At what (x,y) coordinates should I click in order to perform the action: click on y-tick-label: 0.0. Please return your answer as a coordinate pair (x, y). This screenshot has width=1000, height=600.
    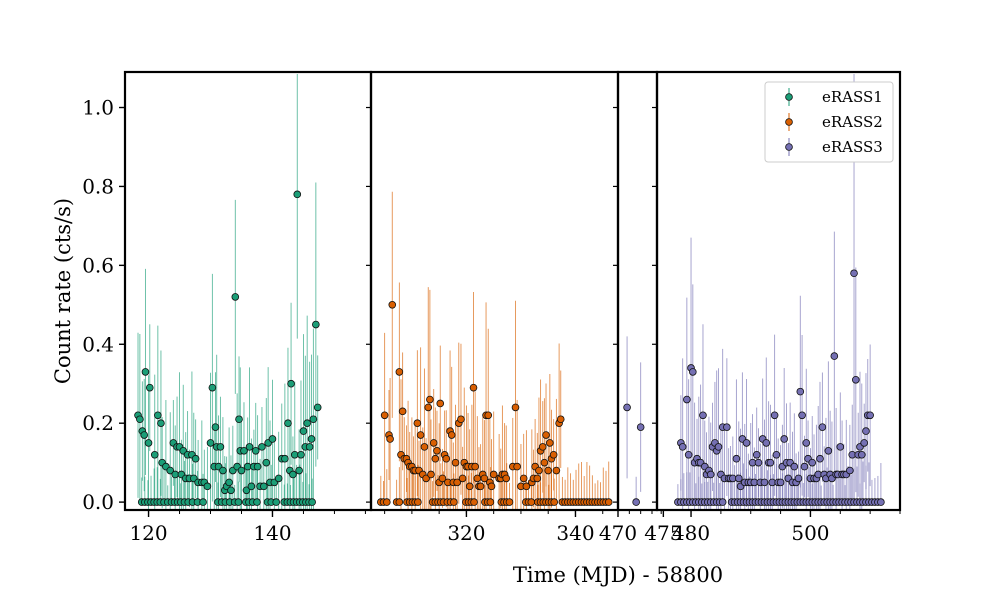
    Looking at the image, I should click on (98, 502).